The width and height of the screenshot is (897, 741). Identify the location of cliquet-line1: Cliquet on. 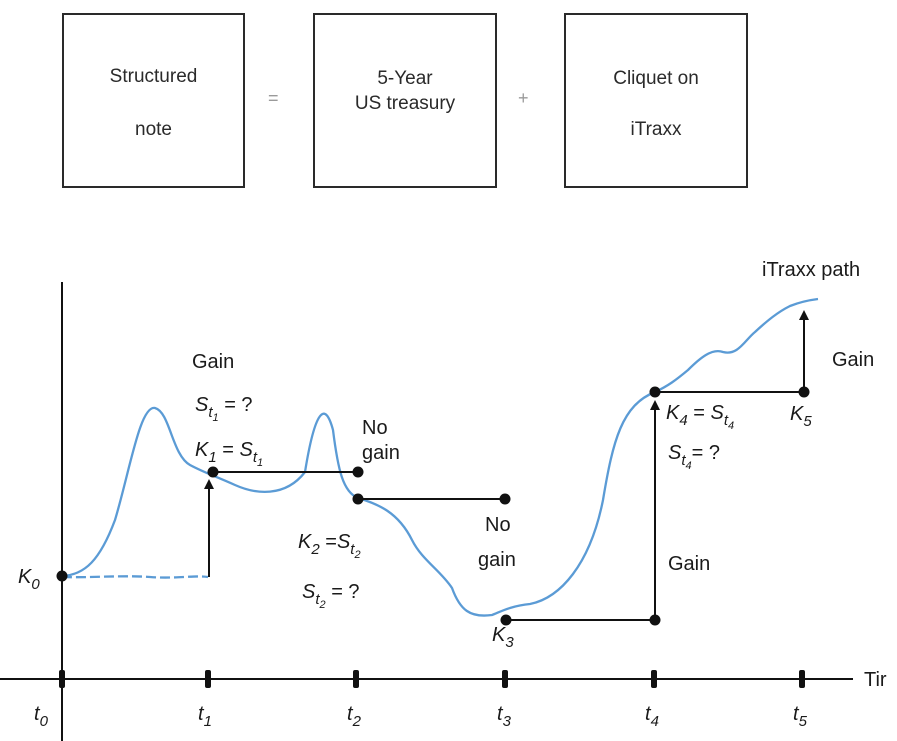
(656, 78).